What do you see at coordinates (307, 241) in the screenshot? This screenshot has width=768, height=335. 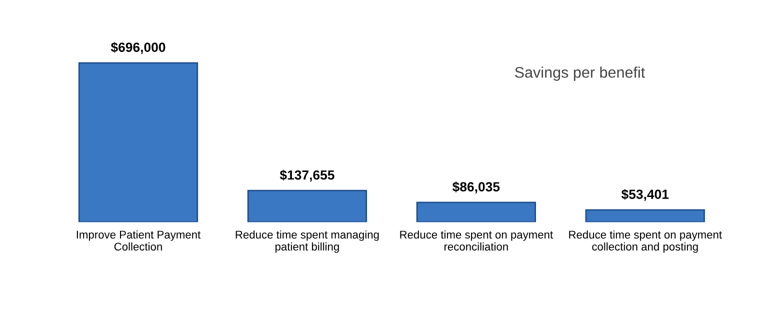 I see `x-tick-label: Reduce time spent managing patient billing` at bounding box center [307, 241].